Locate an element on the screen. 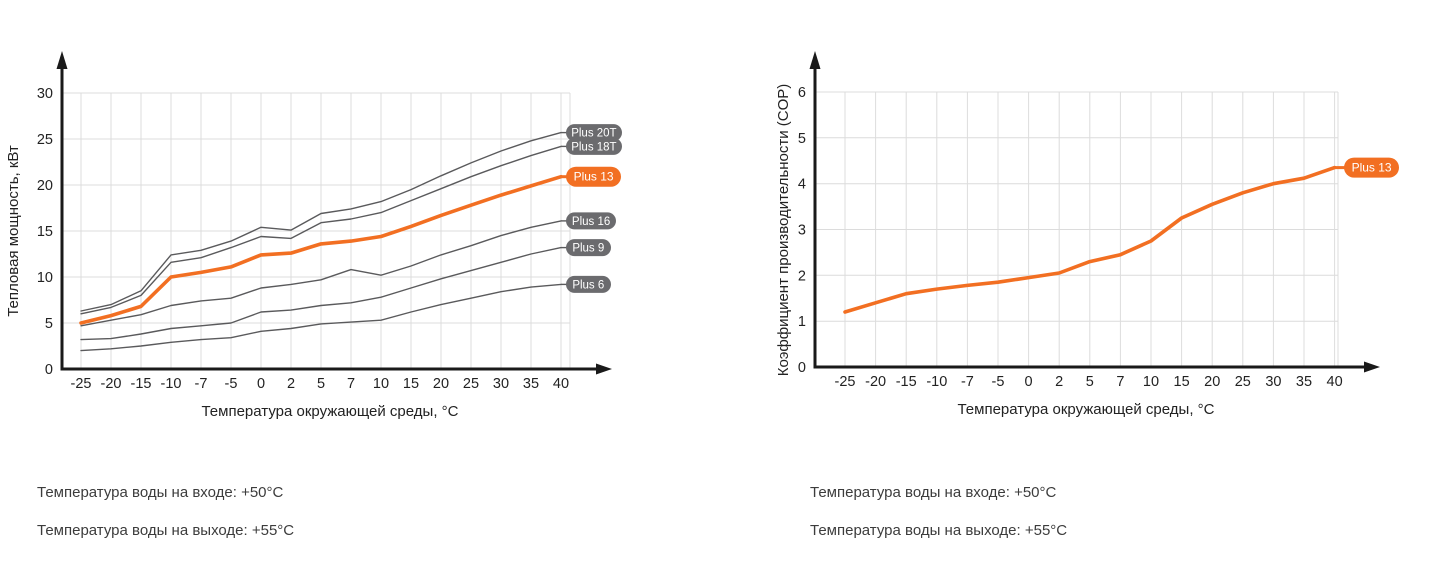 The width and height of the screenshot is (1440, 572). series-pill-plus-20t is located at coordinates (594, 133).